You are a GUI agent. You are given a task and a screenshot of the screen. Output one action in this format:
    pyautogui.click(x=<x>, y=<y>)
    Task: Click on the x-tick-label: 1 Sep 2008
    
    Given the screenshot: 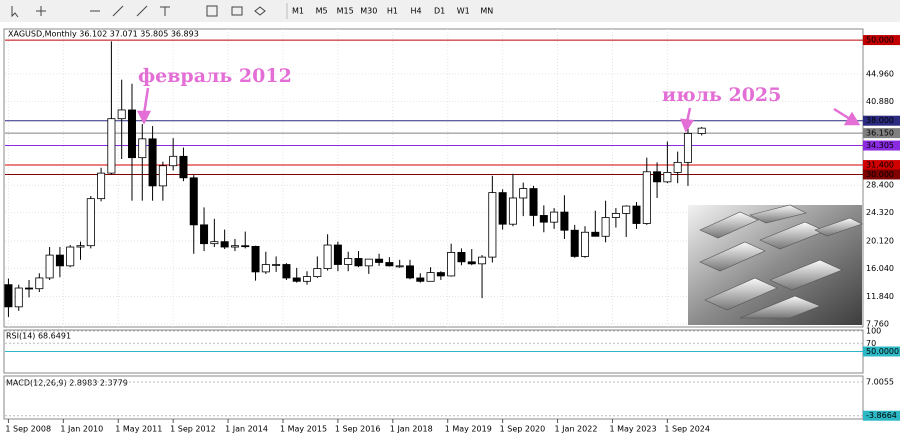 What is the action you would take?
    pyautogui.click(x=28, y=429)
    